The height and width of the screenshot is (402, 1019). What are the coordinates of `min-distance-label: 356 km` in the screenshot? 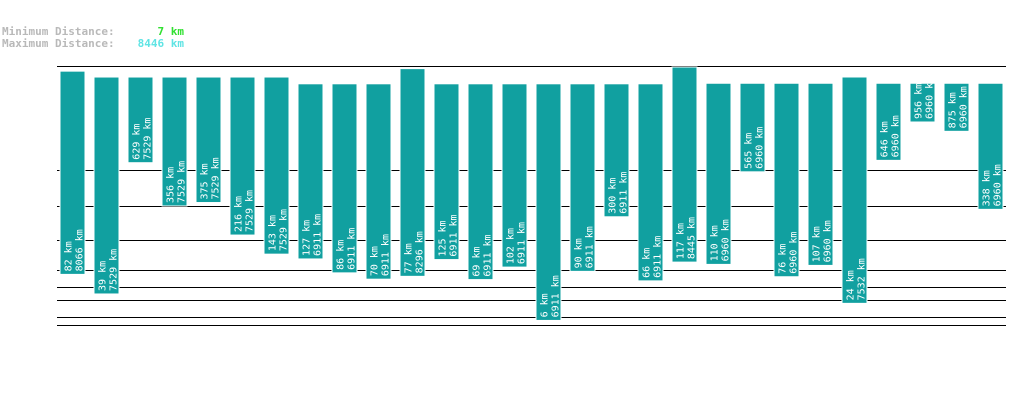 It's located at (171, 185).